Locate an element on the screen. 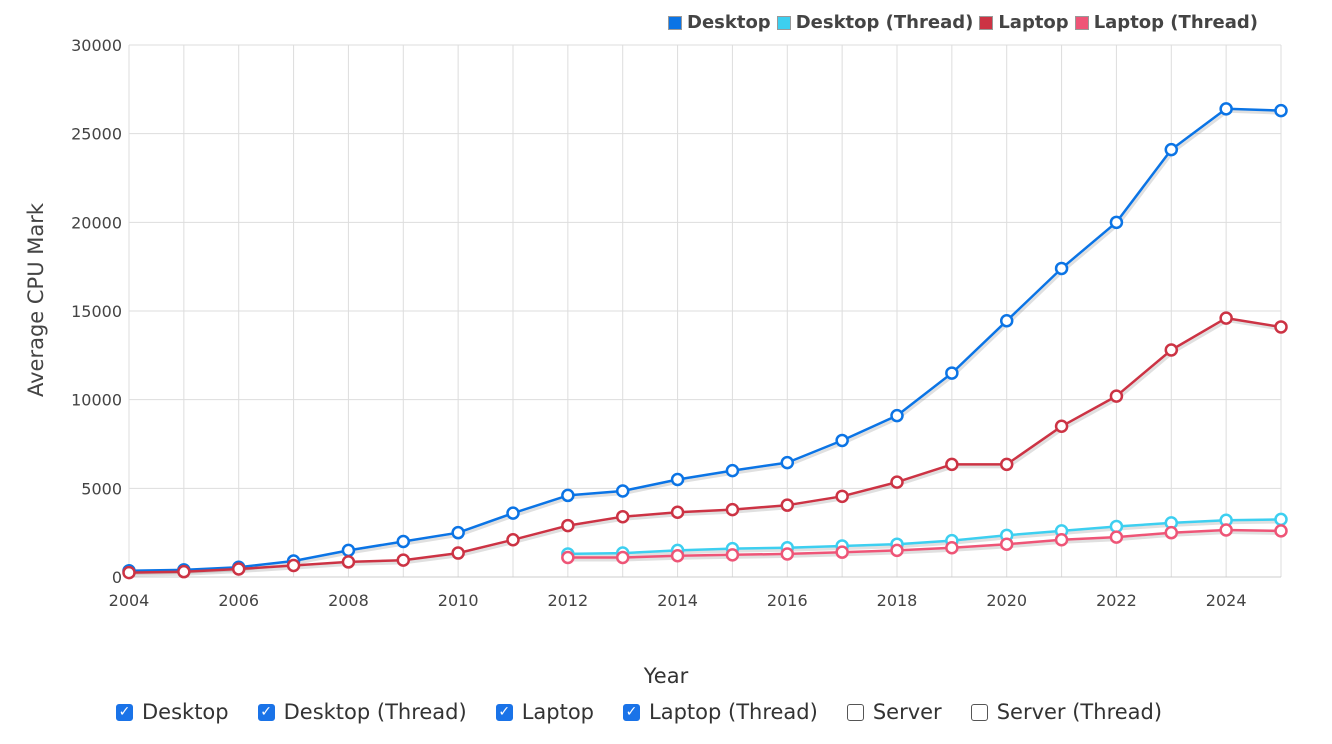 The image size is (1332, 744). x-tick-label: 2018 is located at coordinates (897, 600).